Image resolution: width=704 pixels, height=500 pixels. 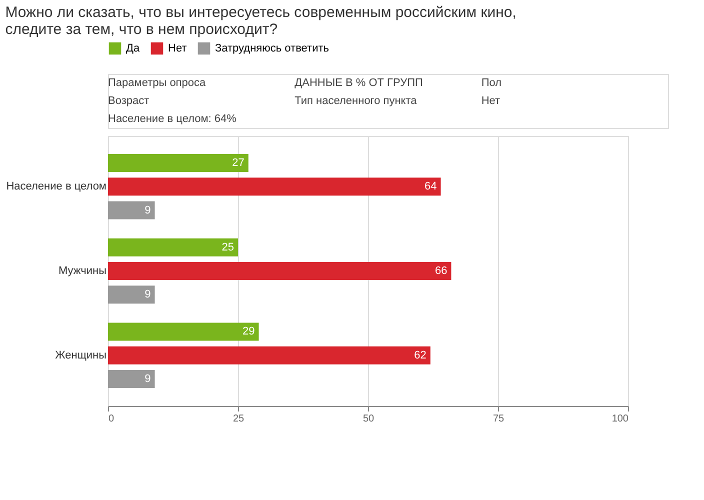 I want to click on data-label: 64, so click(x=430, y=186).